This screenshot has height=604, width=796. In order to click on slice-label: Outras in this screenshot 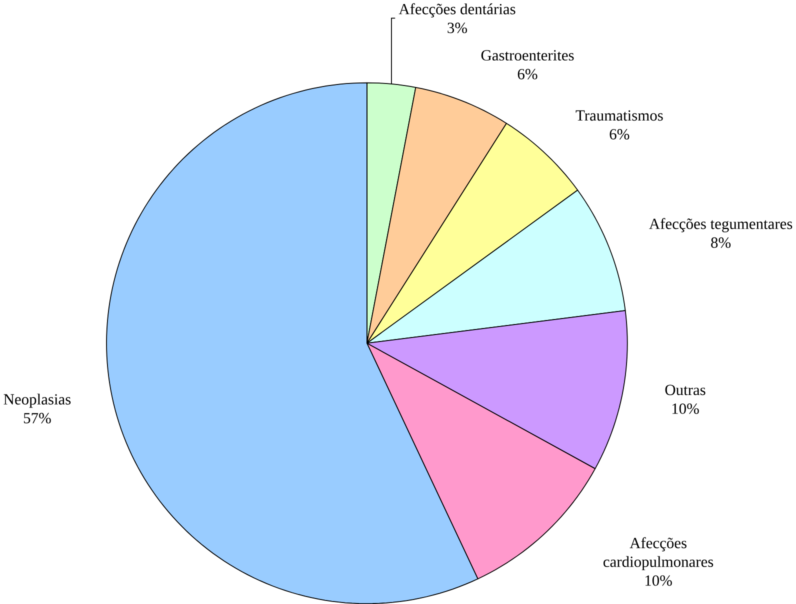, I will do `click(685, 390)`.